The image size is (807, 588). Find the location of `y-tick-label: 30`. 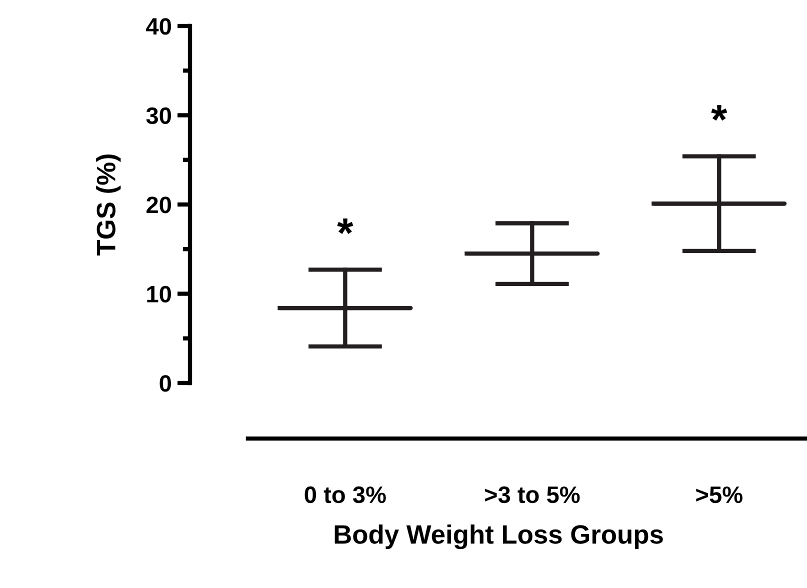

y-tick-label: 30 is located at coordinates (158, 115).